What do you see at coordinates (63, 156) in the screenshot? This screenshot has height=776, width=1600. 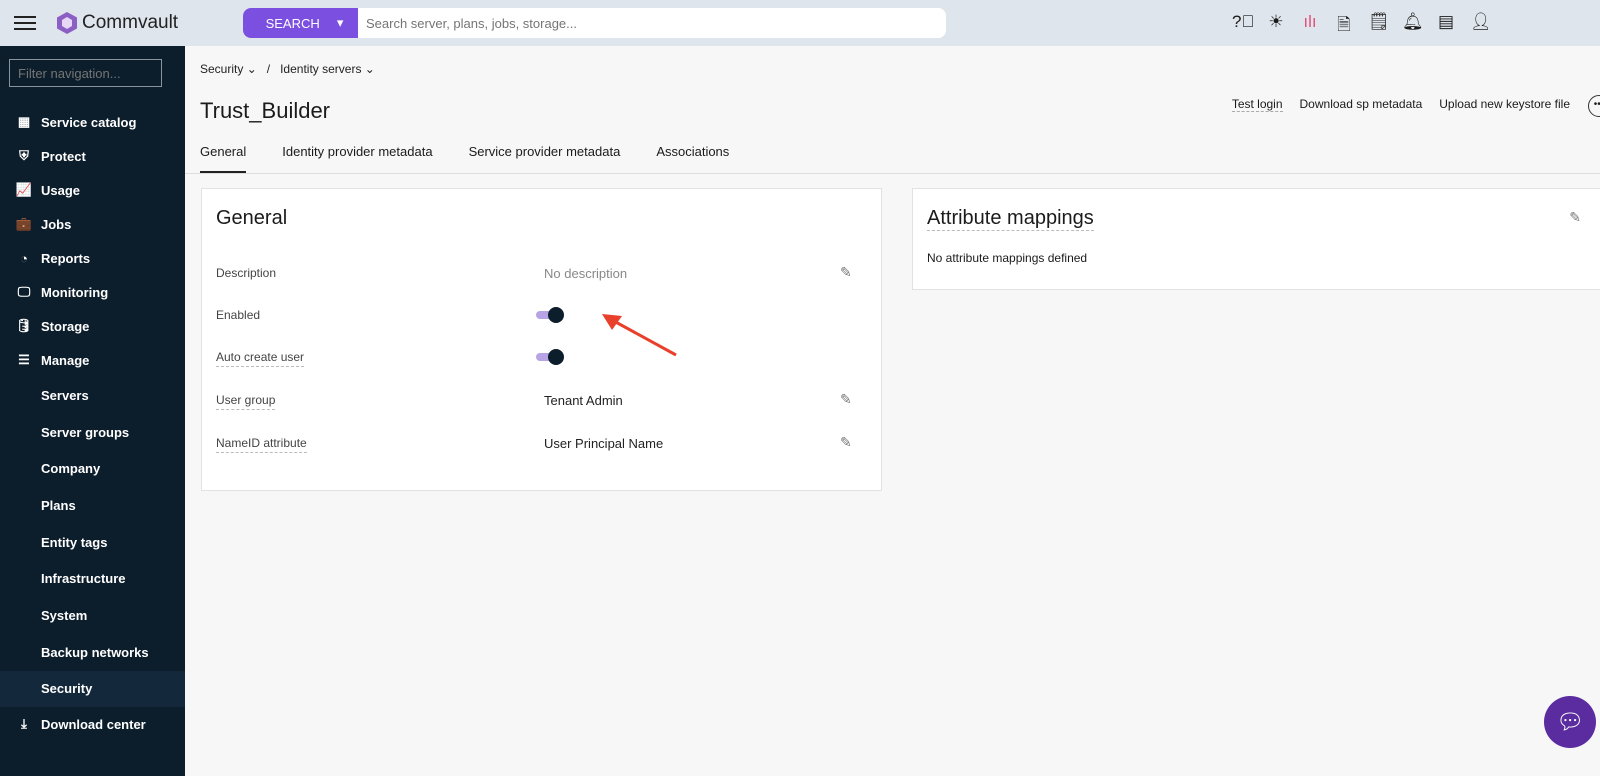 I see `nav-label: Protect` at bounding box center [63, 156].